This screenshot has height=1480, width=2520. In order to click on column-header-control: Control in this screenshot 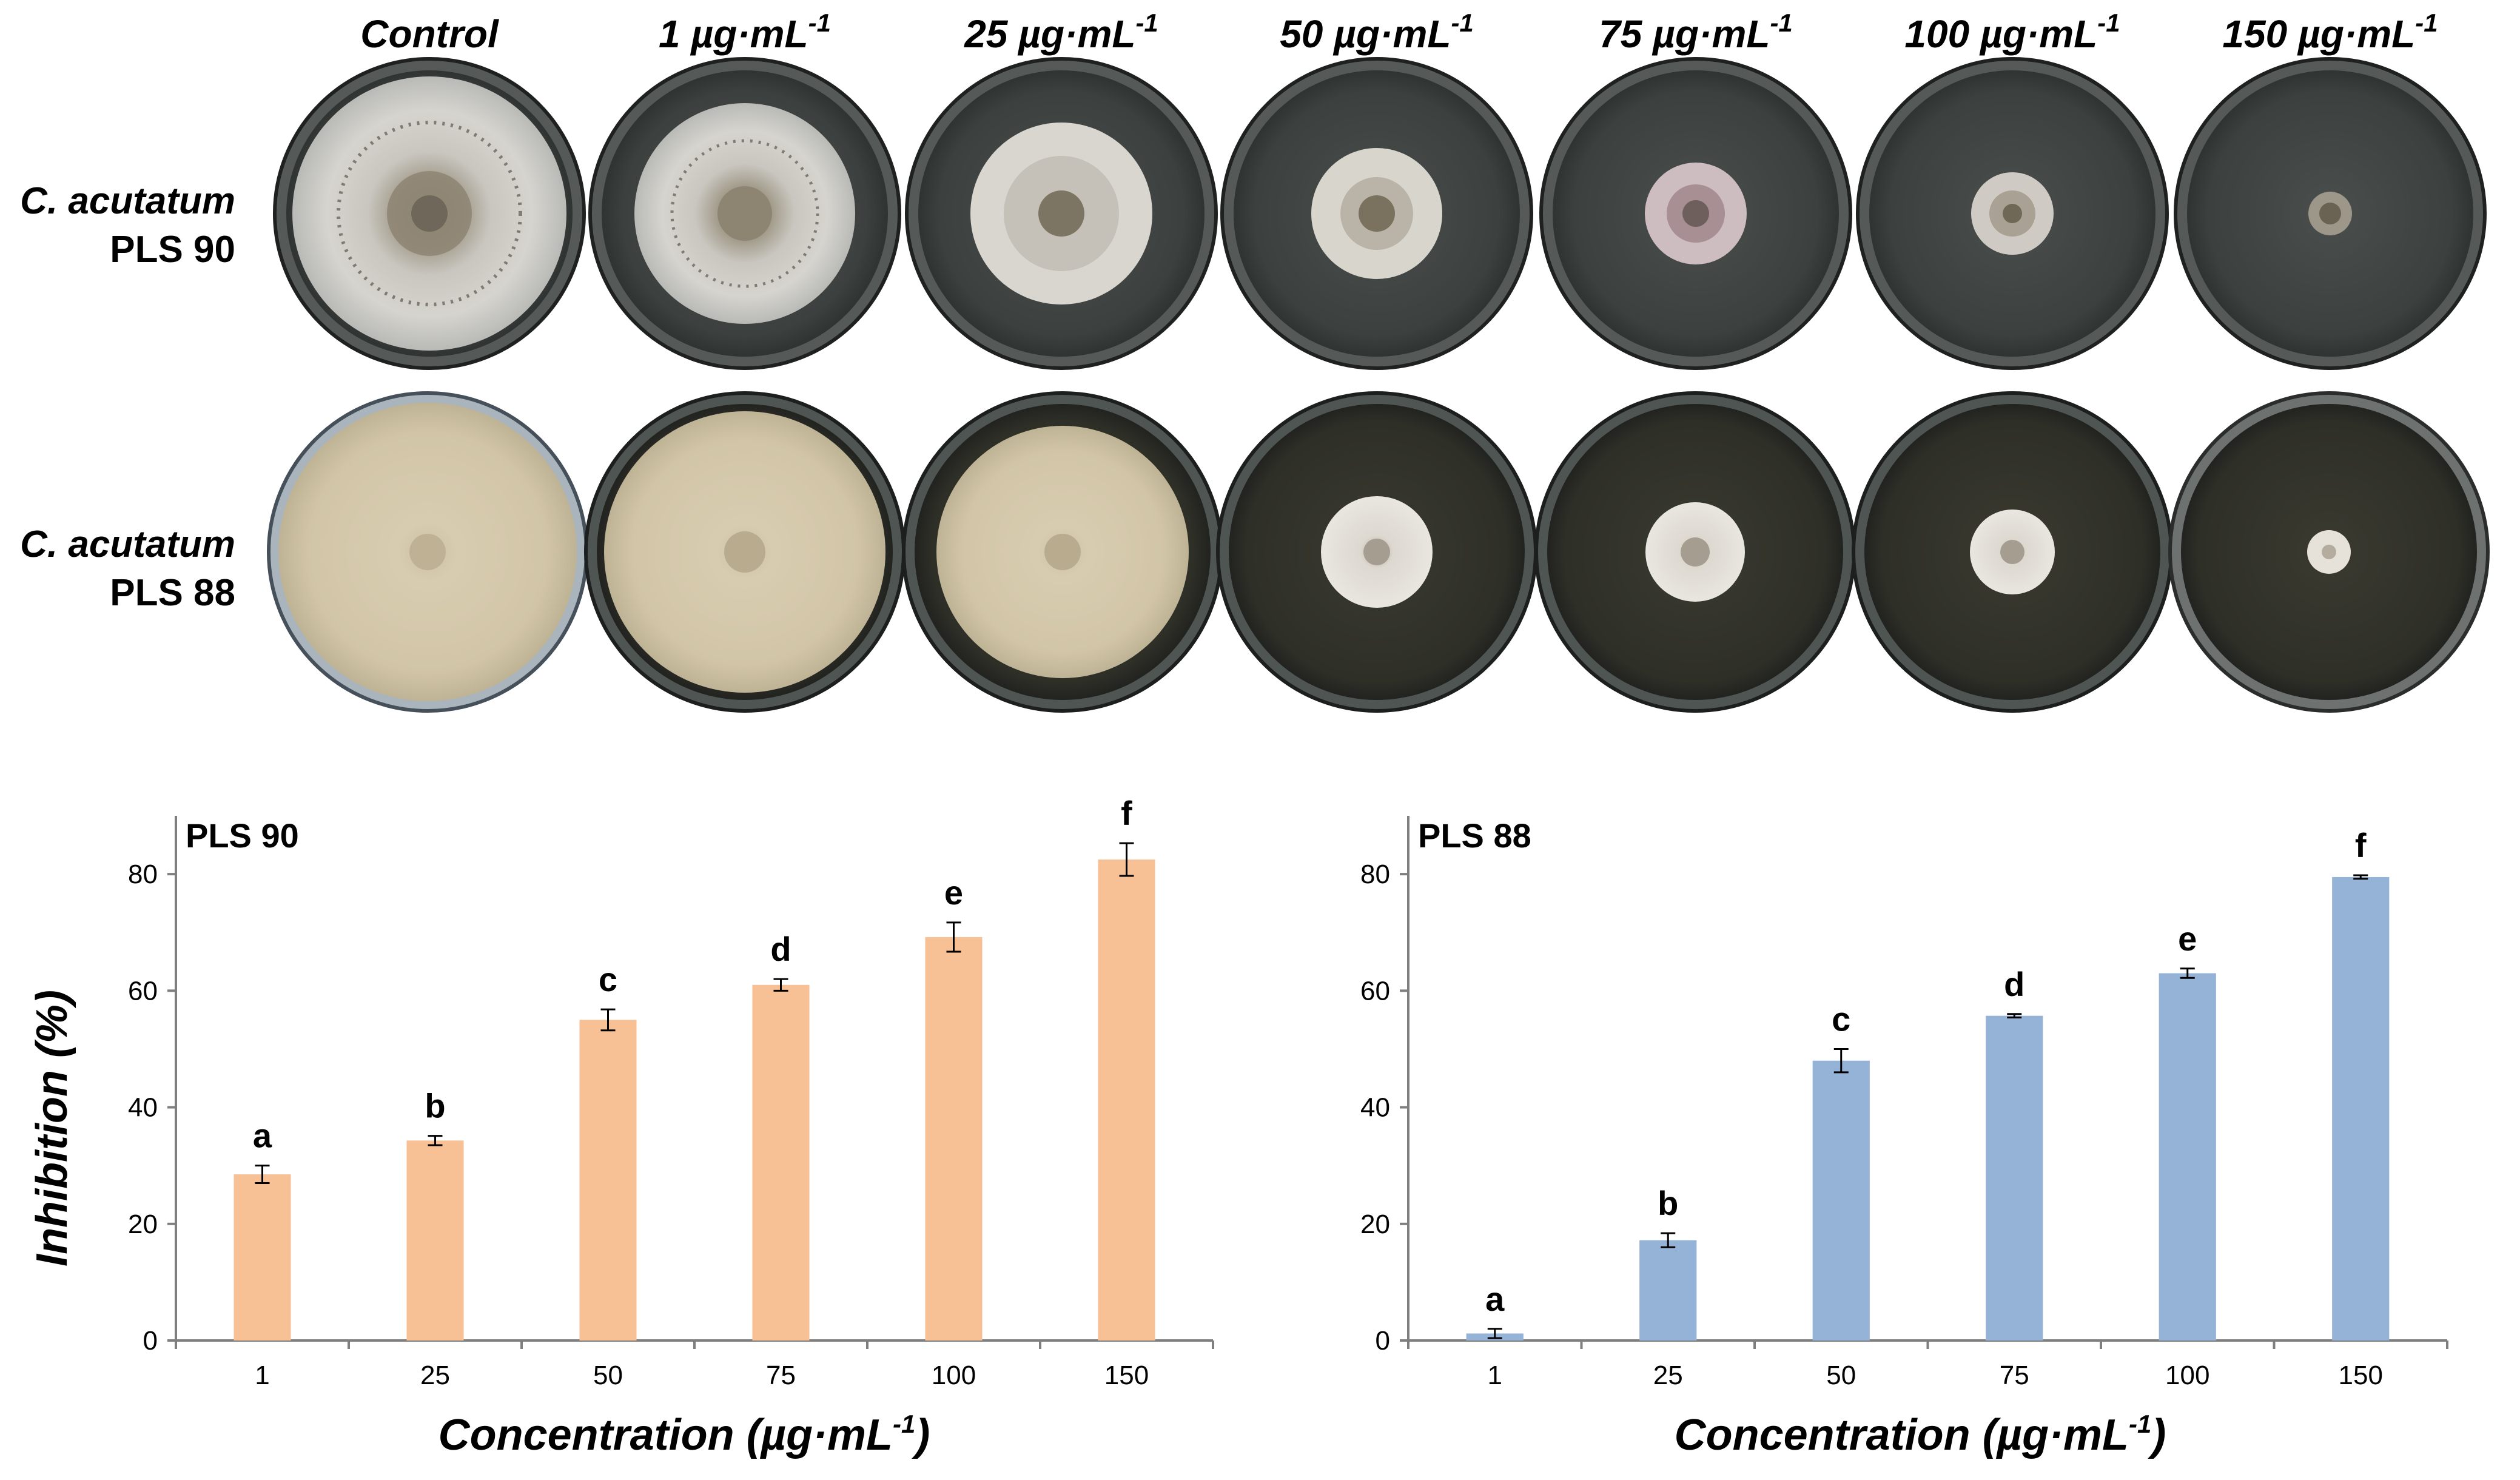, I will do `click(429, 34)`.